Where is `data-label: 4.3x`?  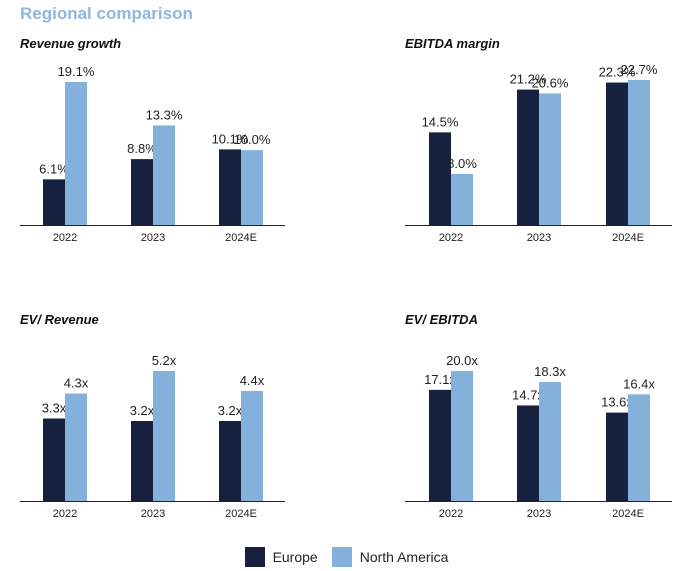 data-label: 4.3x is located at coordinates (76, 383).